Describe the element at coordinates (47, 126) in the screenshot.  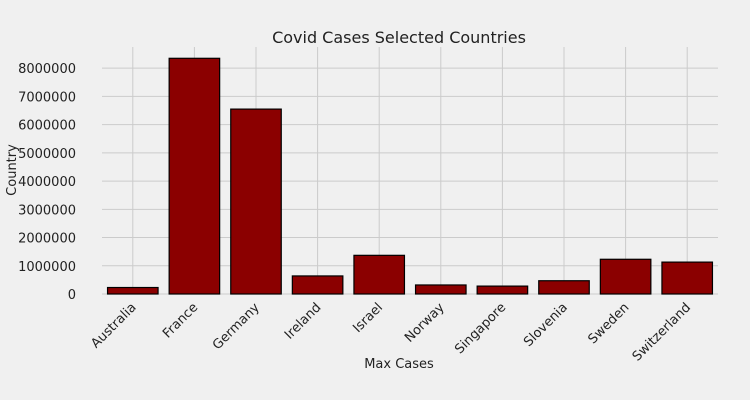
I see `y-tick-label: 6000000` at that location.